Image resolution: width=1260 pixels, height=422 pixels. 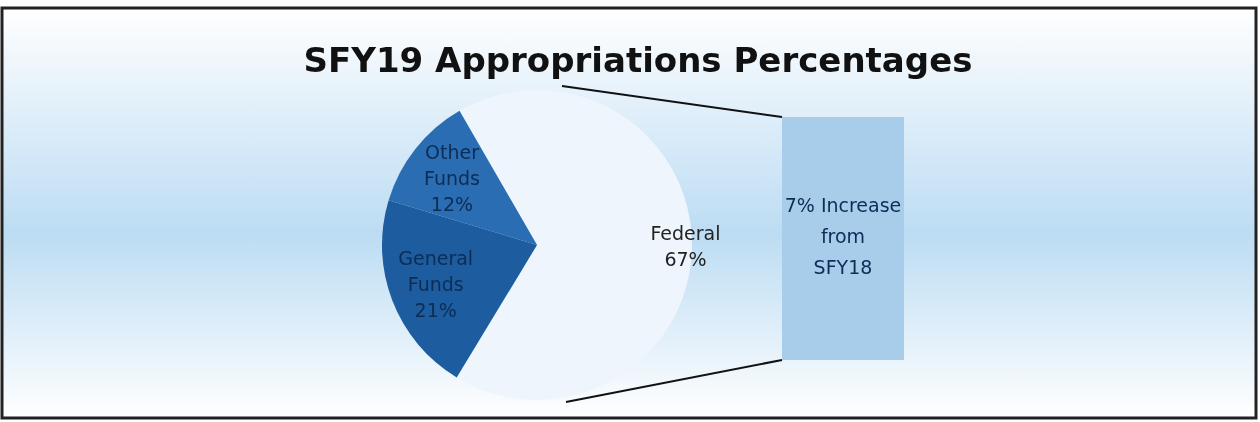 I want to click on data-label: 67%, so click(x=685, y=259).